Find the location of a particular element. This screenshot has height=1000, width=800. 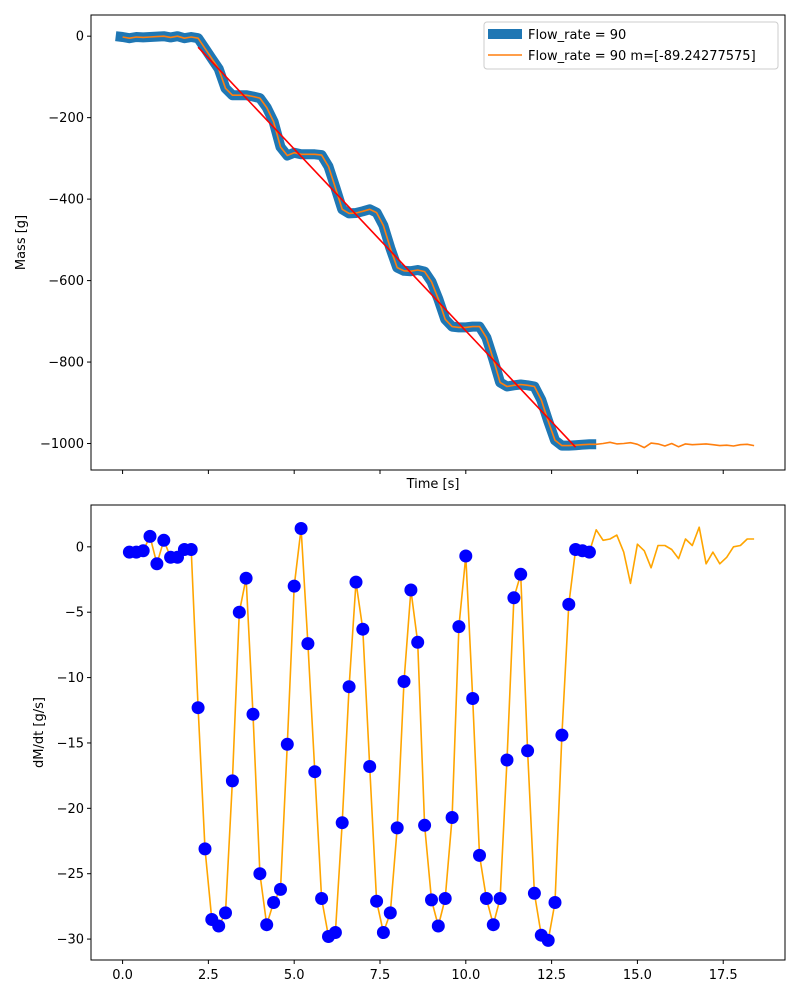

y-tick-label: −5 is located at coordinates (74, 613).